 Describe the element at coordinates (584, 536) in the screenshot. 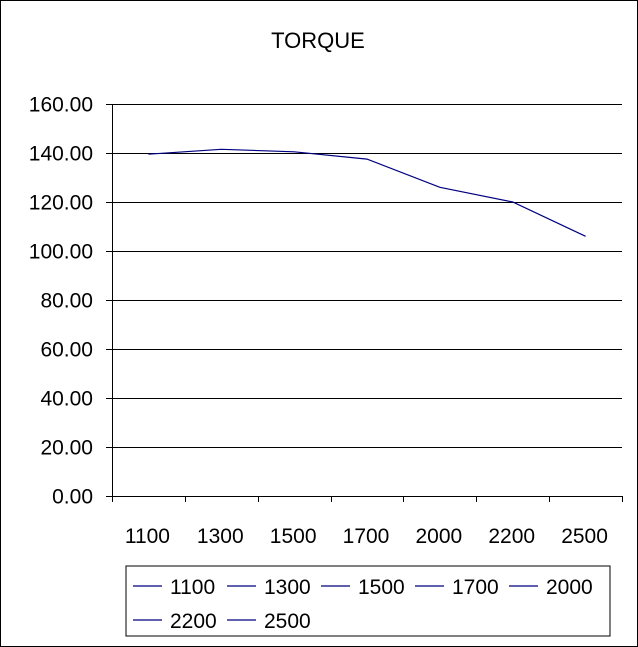

I see `x-tick-label: 2500` at that location.